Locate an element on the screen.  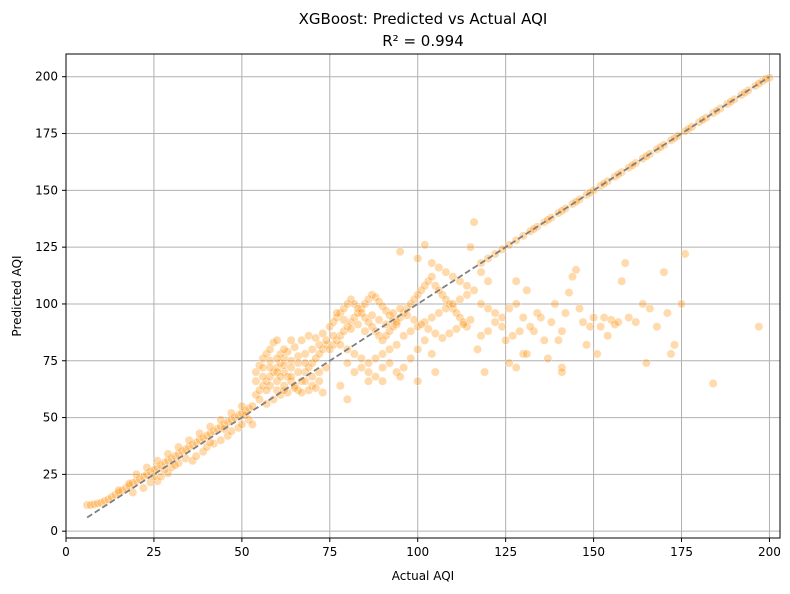
y-tick-label: 150 is located at coordinates (46, 190).